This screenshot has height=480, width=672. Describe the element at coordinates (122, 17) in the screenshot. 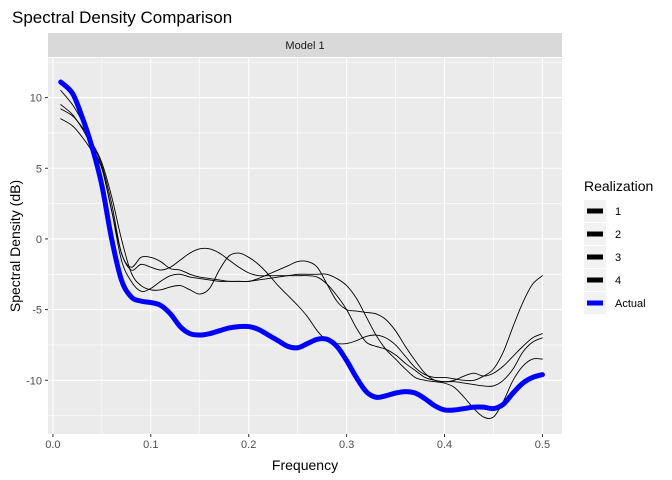

I see `chart-title: Spectral Density Comparison` at that location.